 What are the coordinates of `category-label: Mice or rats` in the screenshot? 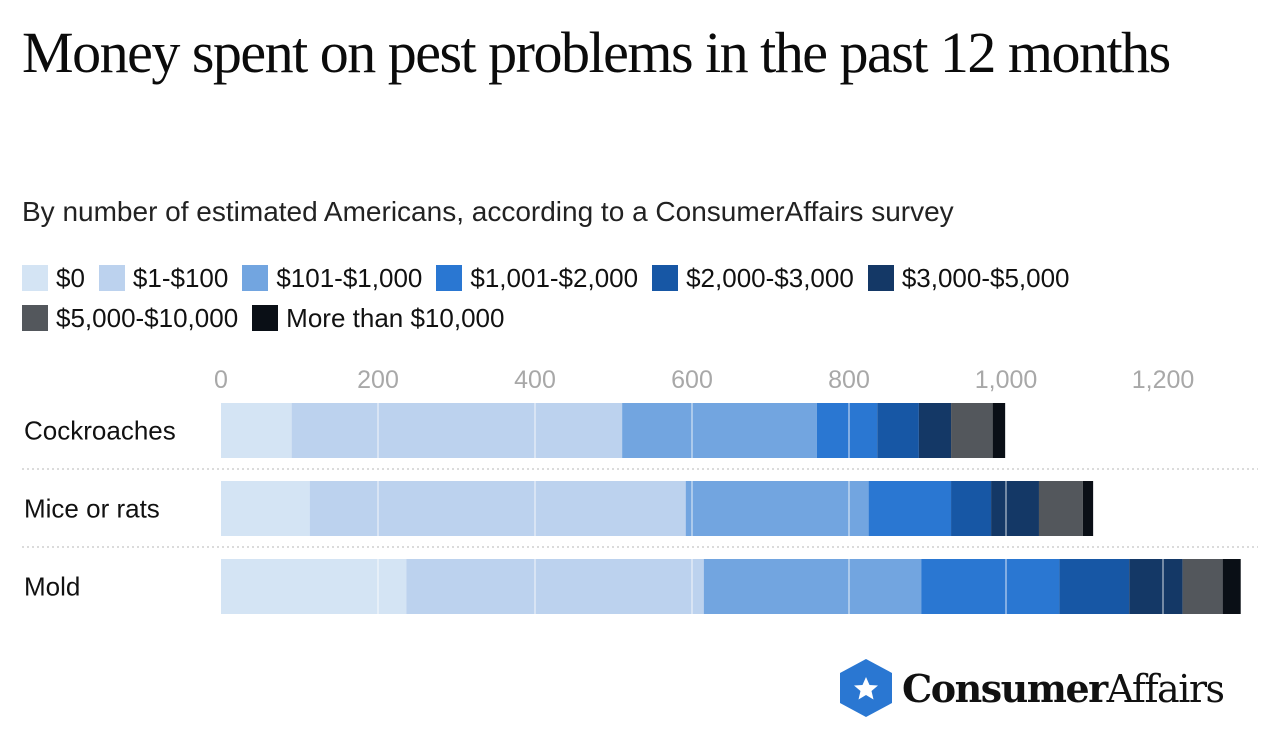 It's located at (92, 509).